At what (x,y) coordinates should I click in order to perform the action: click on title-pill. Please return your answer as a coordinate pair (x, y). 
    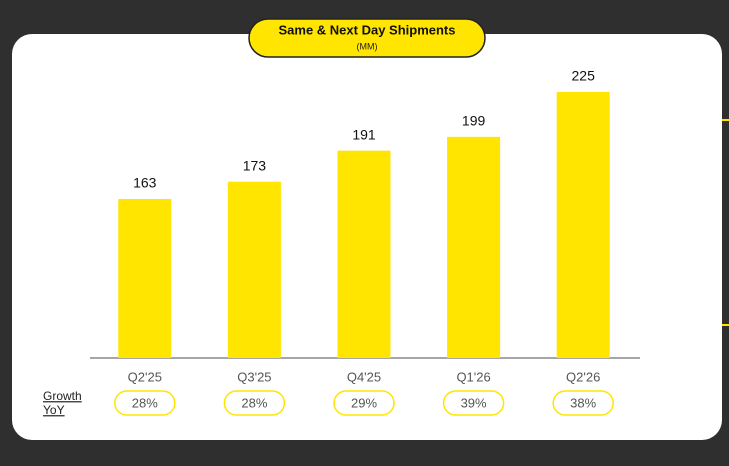
    Looking at the image, I should click on (367, 38).